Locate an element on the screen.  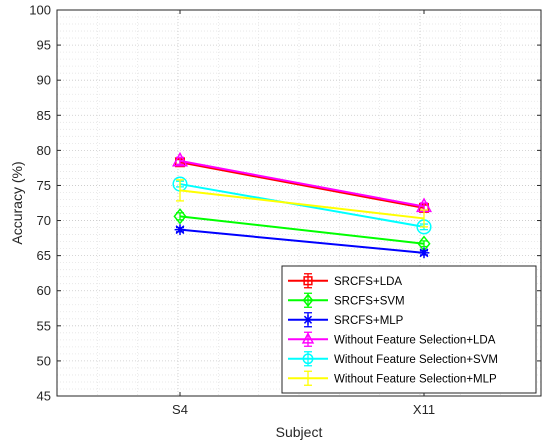
y-tick-label: 80 is located at coordinates (44, 150).